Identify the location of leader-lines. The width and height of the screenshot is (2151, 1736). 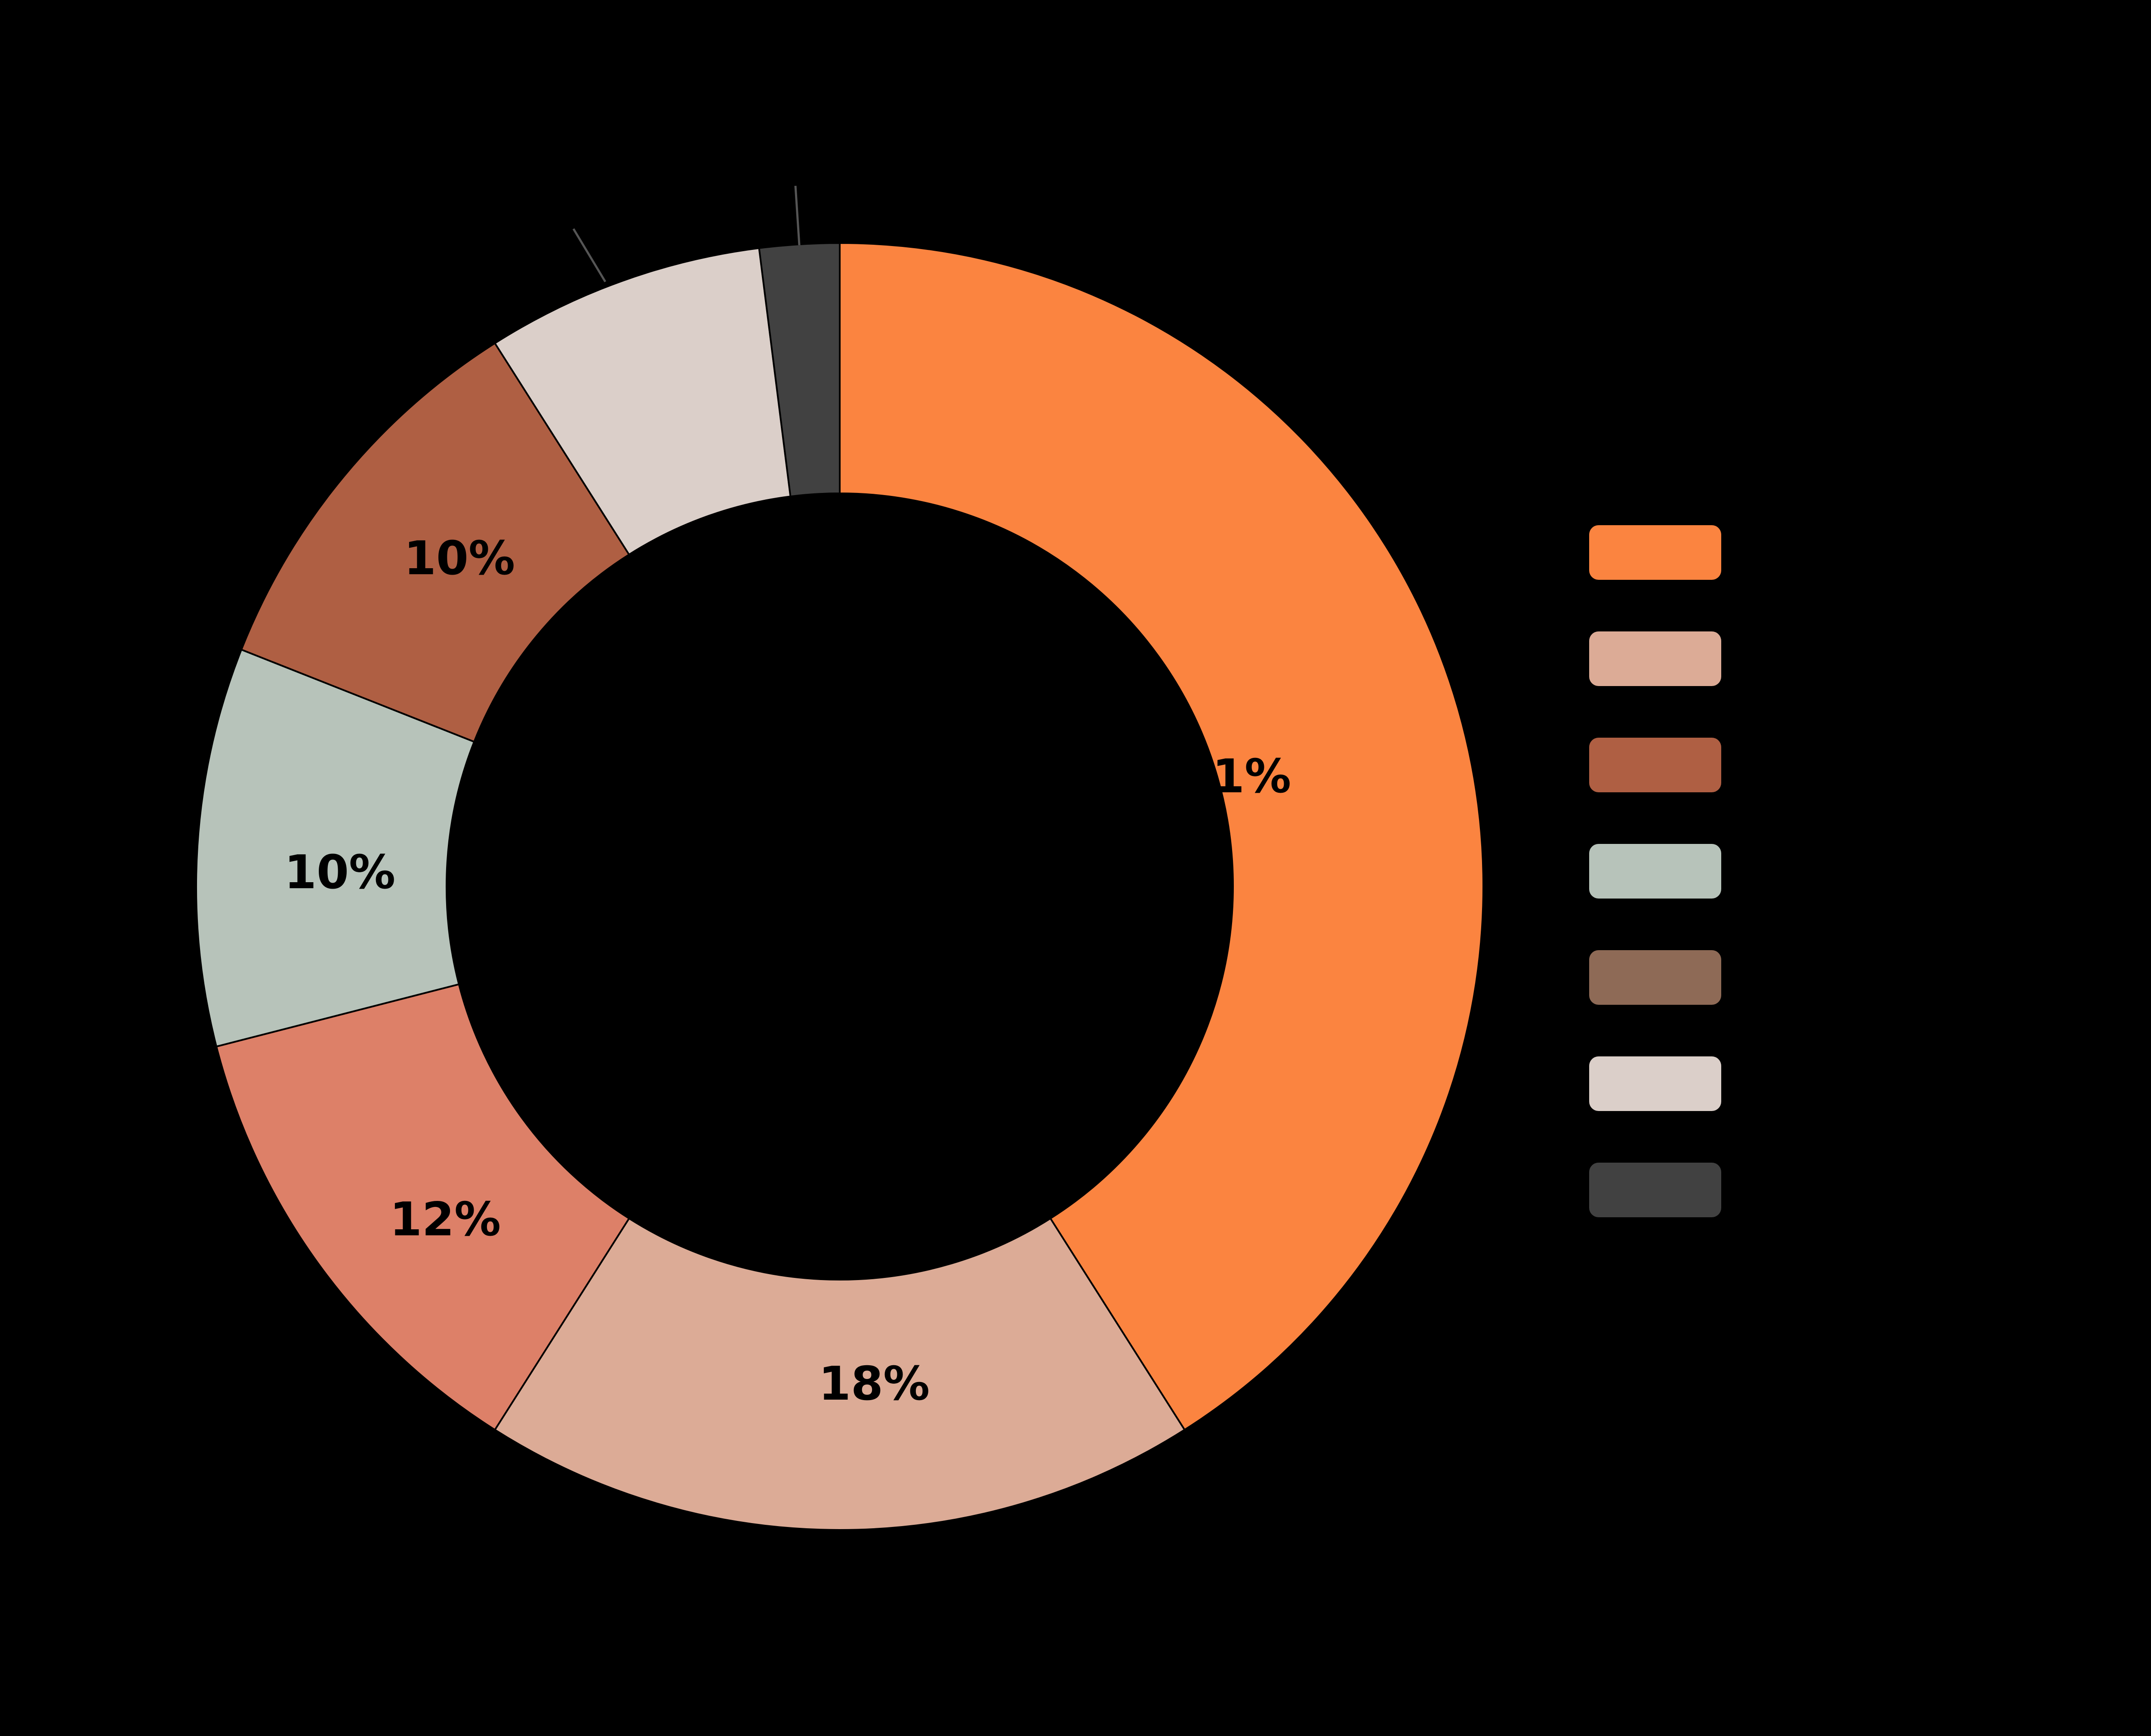
(686, 234).